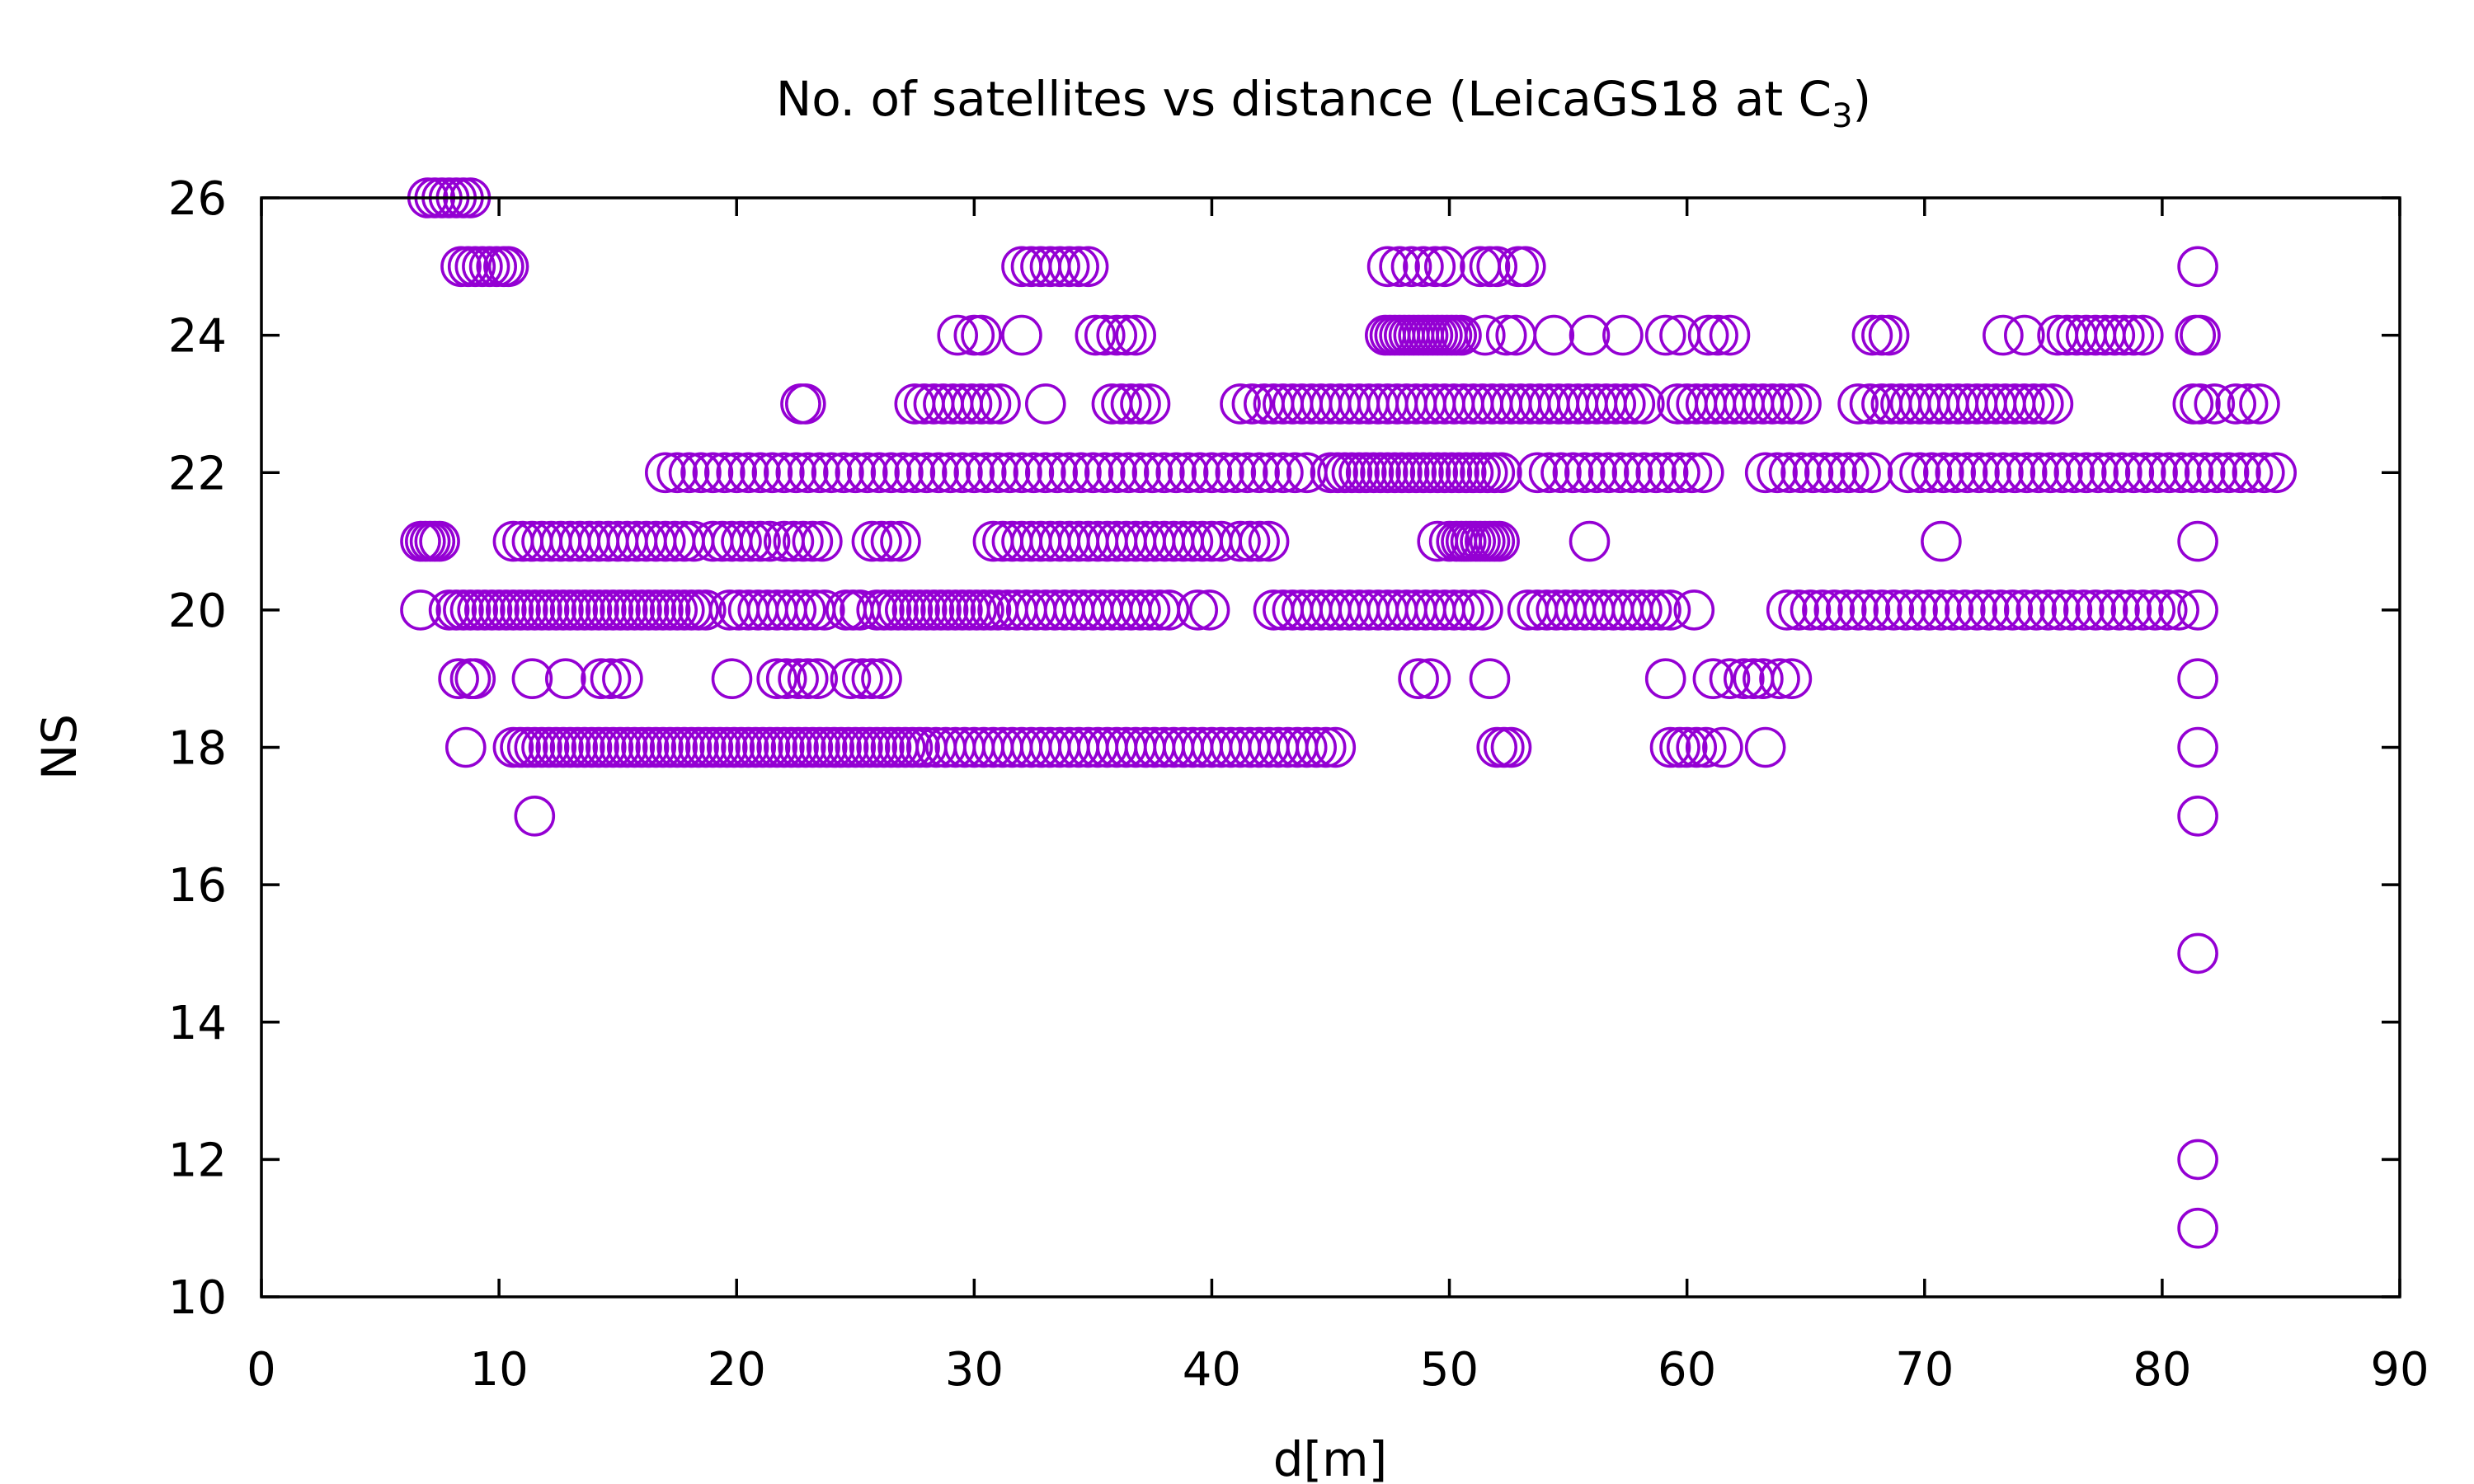 The image size is (2474, 1484). I want to click on x-tick-label: 70, so click(1924, 1370).